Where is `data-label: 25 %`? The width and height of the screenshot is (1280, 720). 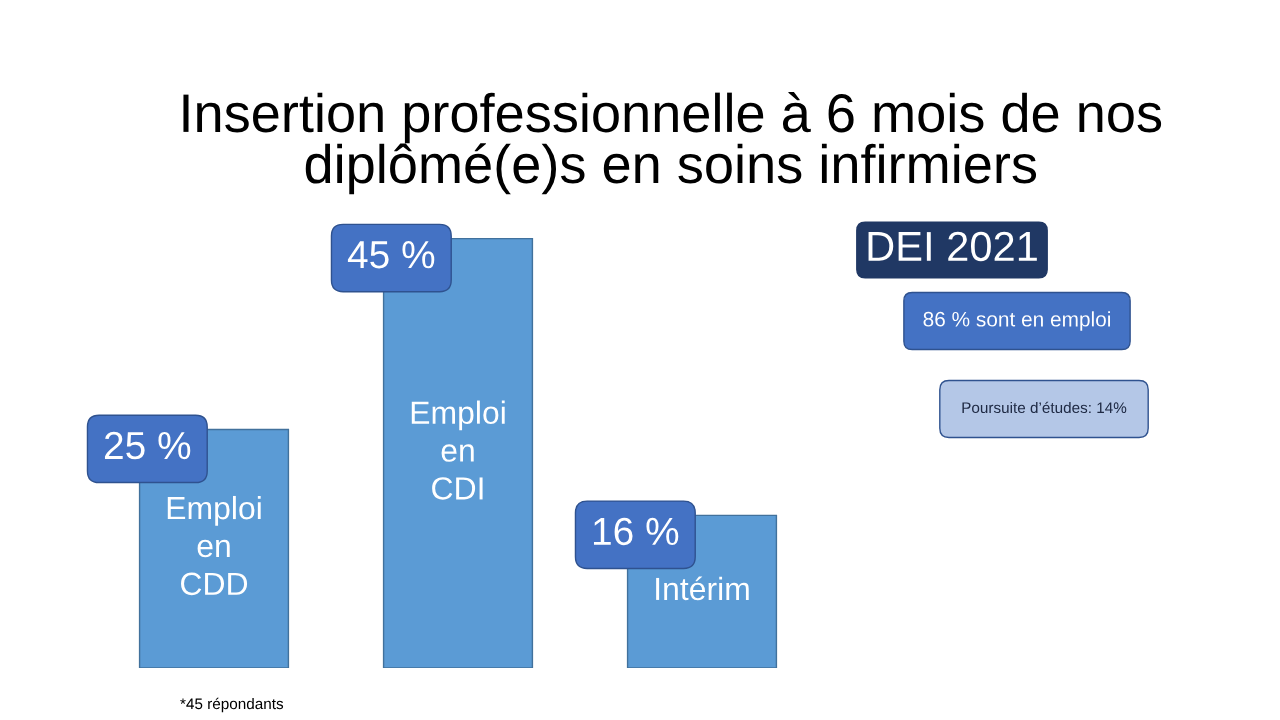 data-label: 25 % is located at coordinates (147, 445).